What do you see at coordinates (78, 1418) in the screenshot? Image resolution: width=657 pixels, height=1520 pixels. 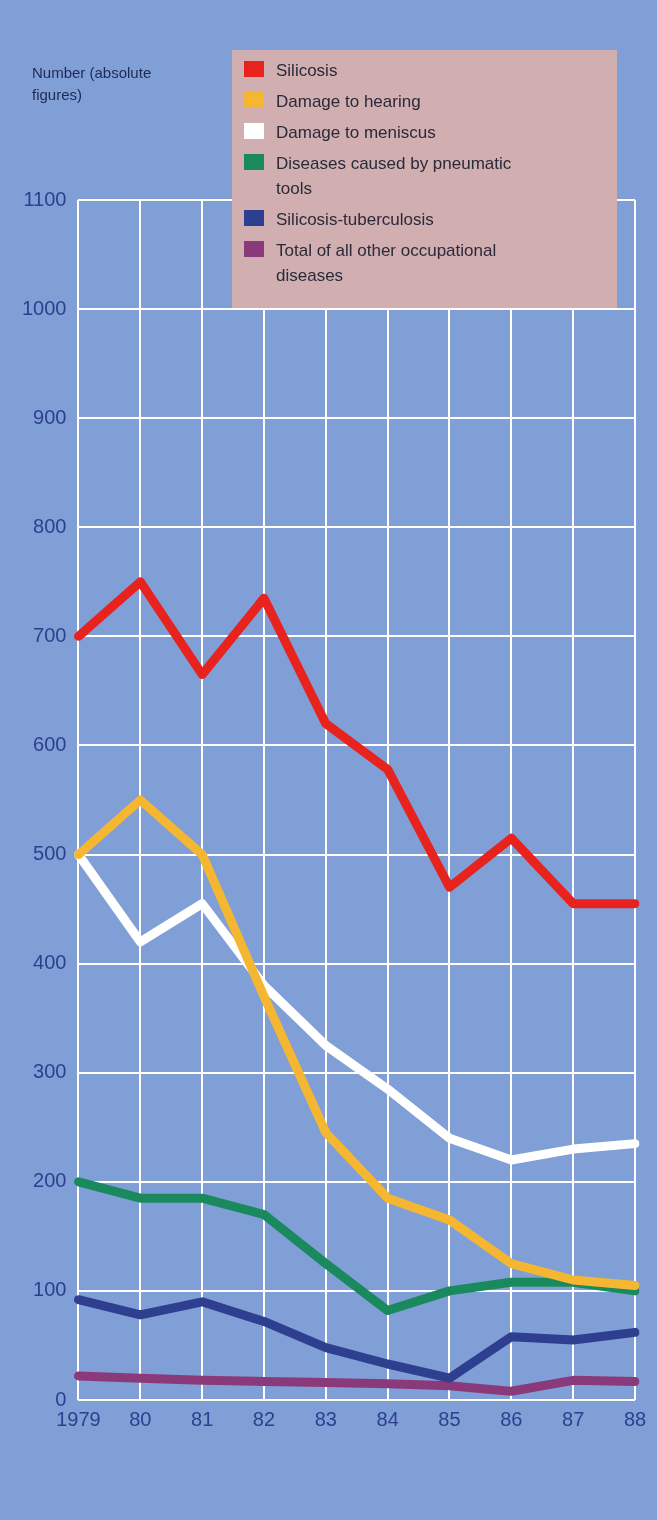 I see `x-tick-label: 1979` at bounding box center [78, 1418].